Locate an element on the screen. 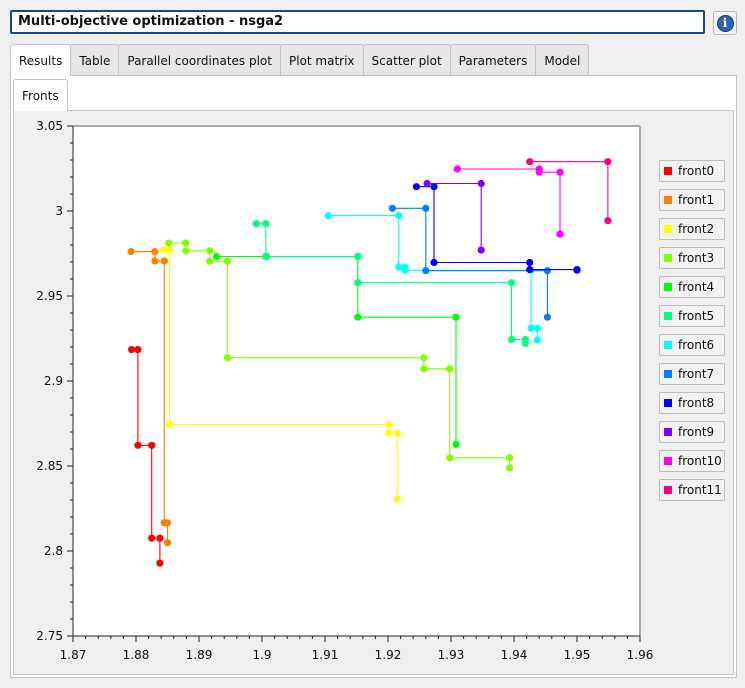 The width and height of the screenshot is (745, 688). legend-item-front0: front0 is located at coordinates (692, 171).